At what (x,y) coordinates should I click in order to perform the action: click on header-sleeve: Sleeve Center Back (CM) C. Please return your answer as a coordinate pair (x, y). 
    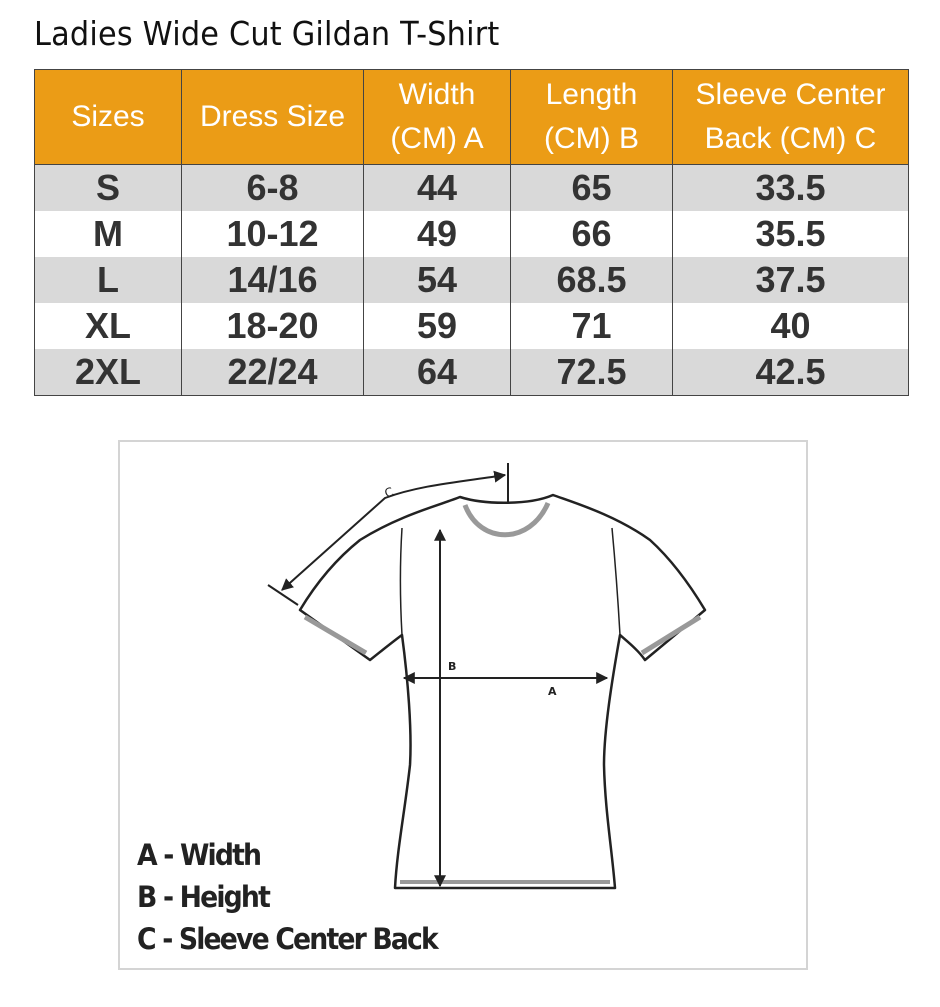
    Looking at the image, I should click on (790, 117).